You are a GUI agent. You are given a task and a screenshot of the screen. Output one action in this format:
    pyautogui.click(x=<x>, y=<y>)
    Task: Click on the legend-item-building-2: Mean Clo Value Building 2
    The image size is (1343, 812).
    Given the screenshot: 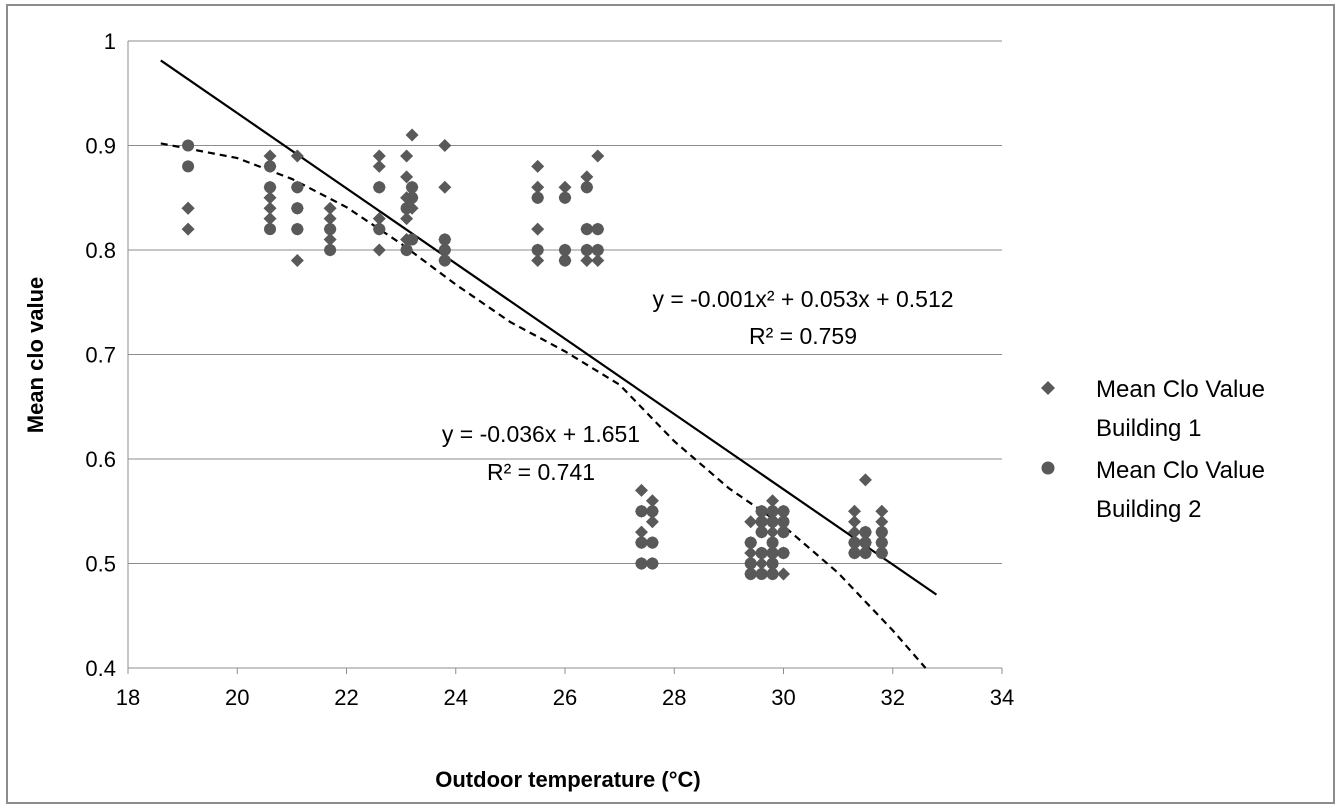 What is the action you would take?
    pyautogui.click(x=1153, y=490)
    